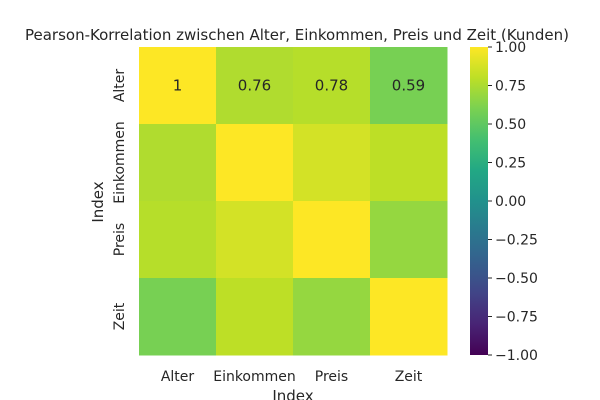 The image size is (600, 400). What do you see at coordinates (516, 318) in the screenshot?
I see `colorbar-tick-label: −0.75` at bounding box center [516, 318].